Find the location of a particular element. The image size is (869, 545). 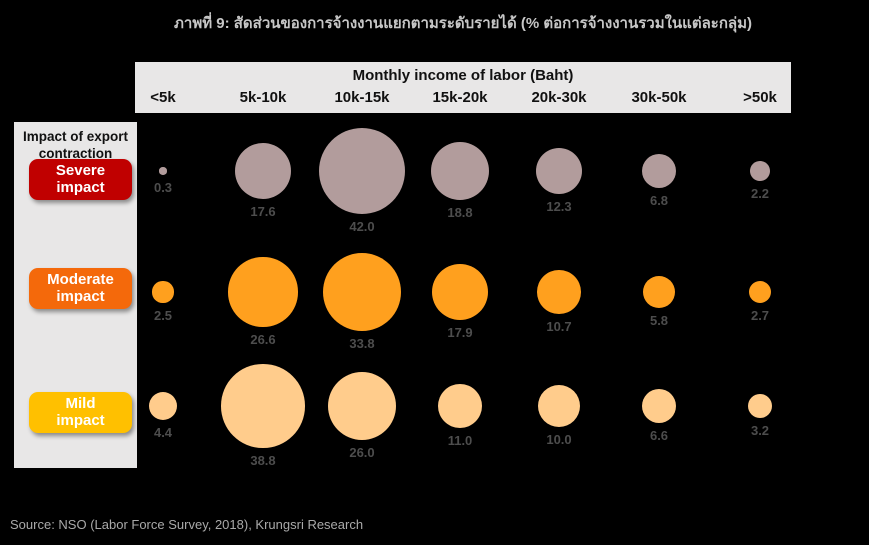

bubble-value-row1-col2: 33.8 is located at coordinates (362, 343).